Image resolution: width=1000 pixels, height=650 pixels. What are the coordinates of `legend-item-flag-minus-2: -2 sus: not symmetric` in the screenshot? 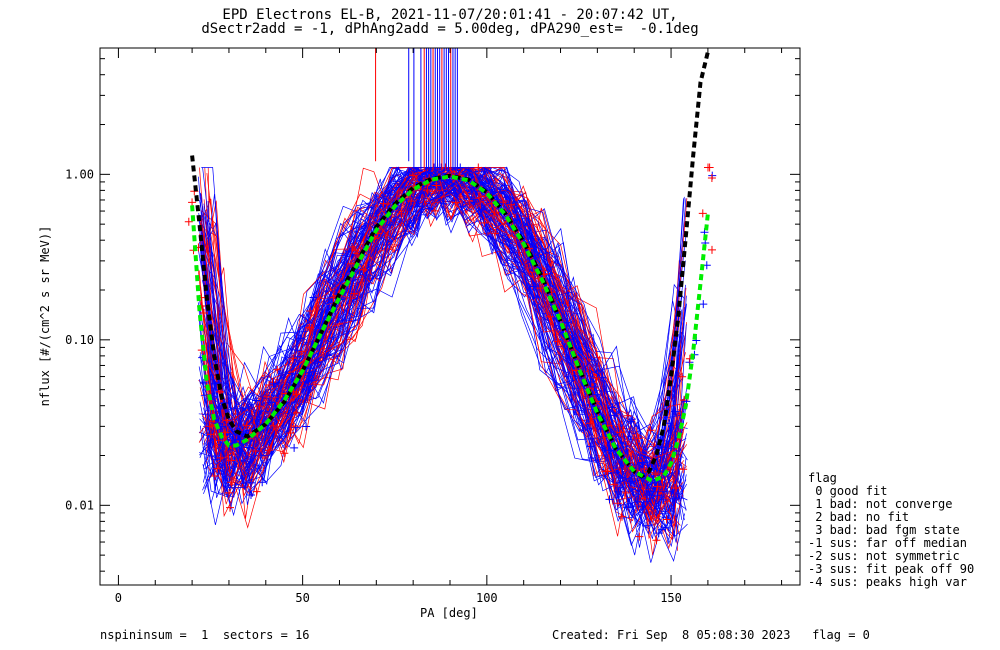 It's located at (884, 556).